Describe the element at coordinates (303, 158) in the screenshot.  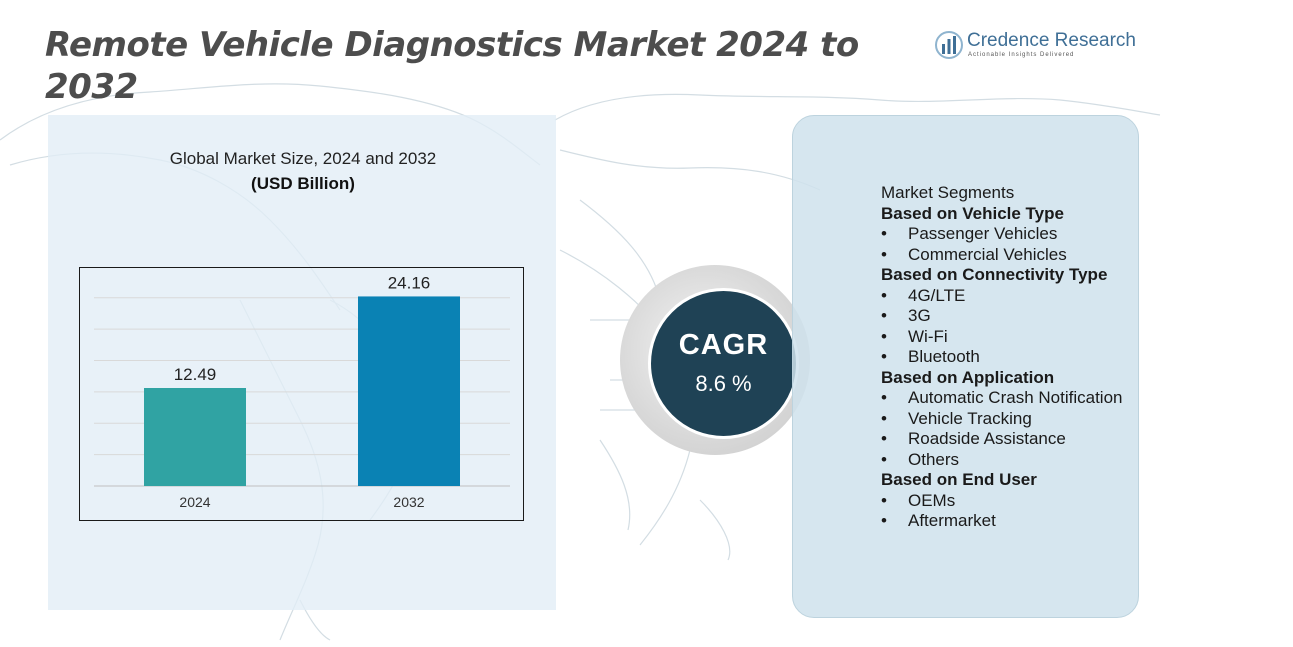
I see `chart-subtitle: Global Market Size, 2024 and 2032` at that location.